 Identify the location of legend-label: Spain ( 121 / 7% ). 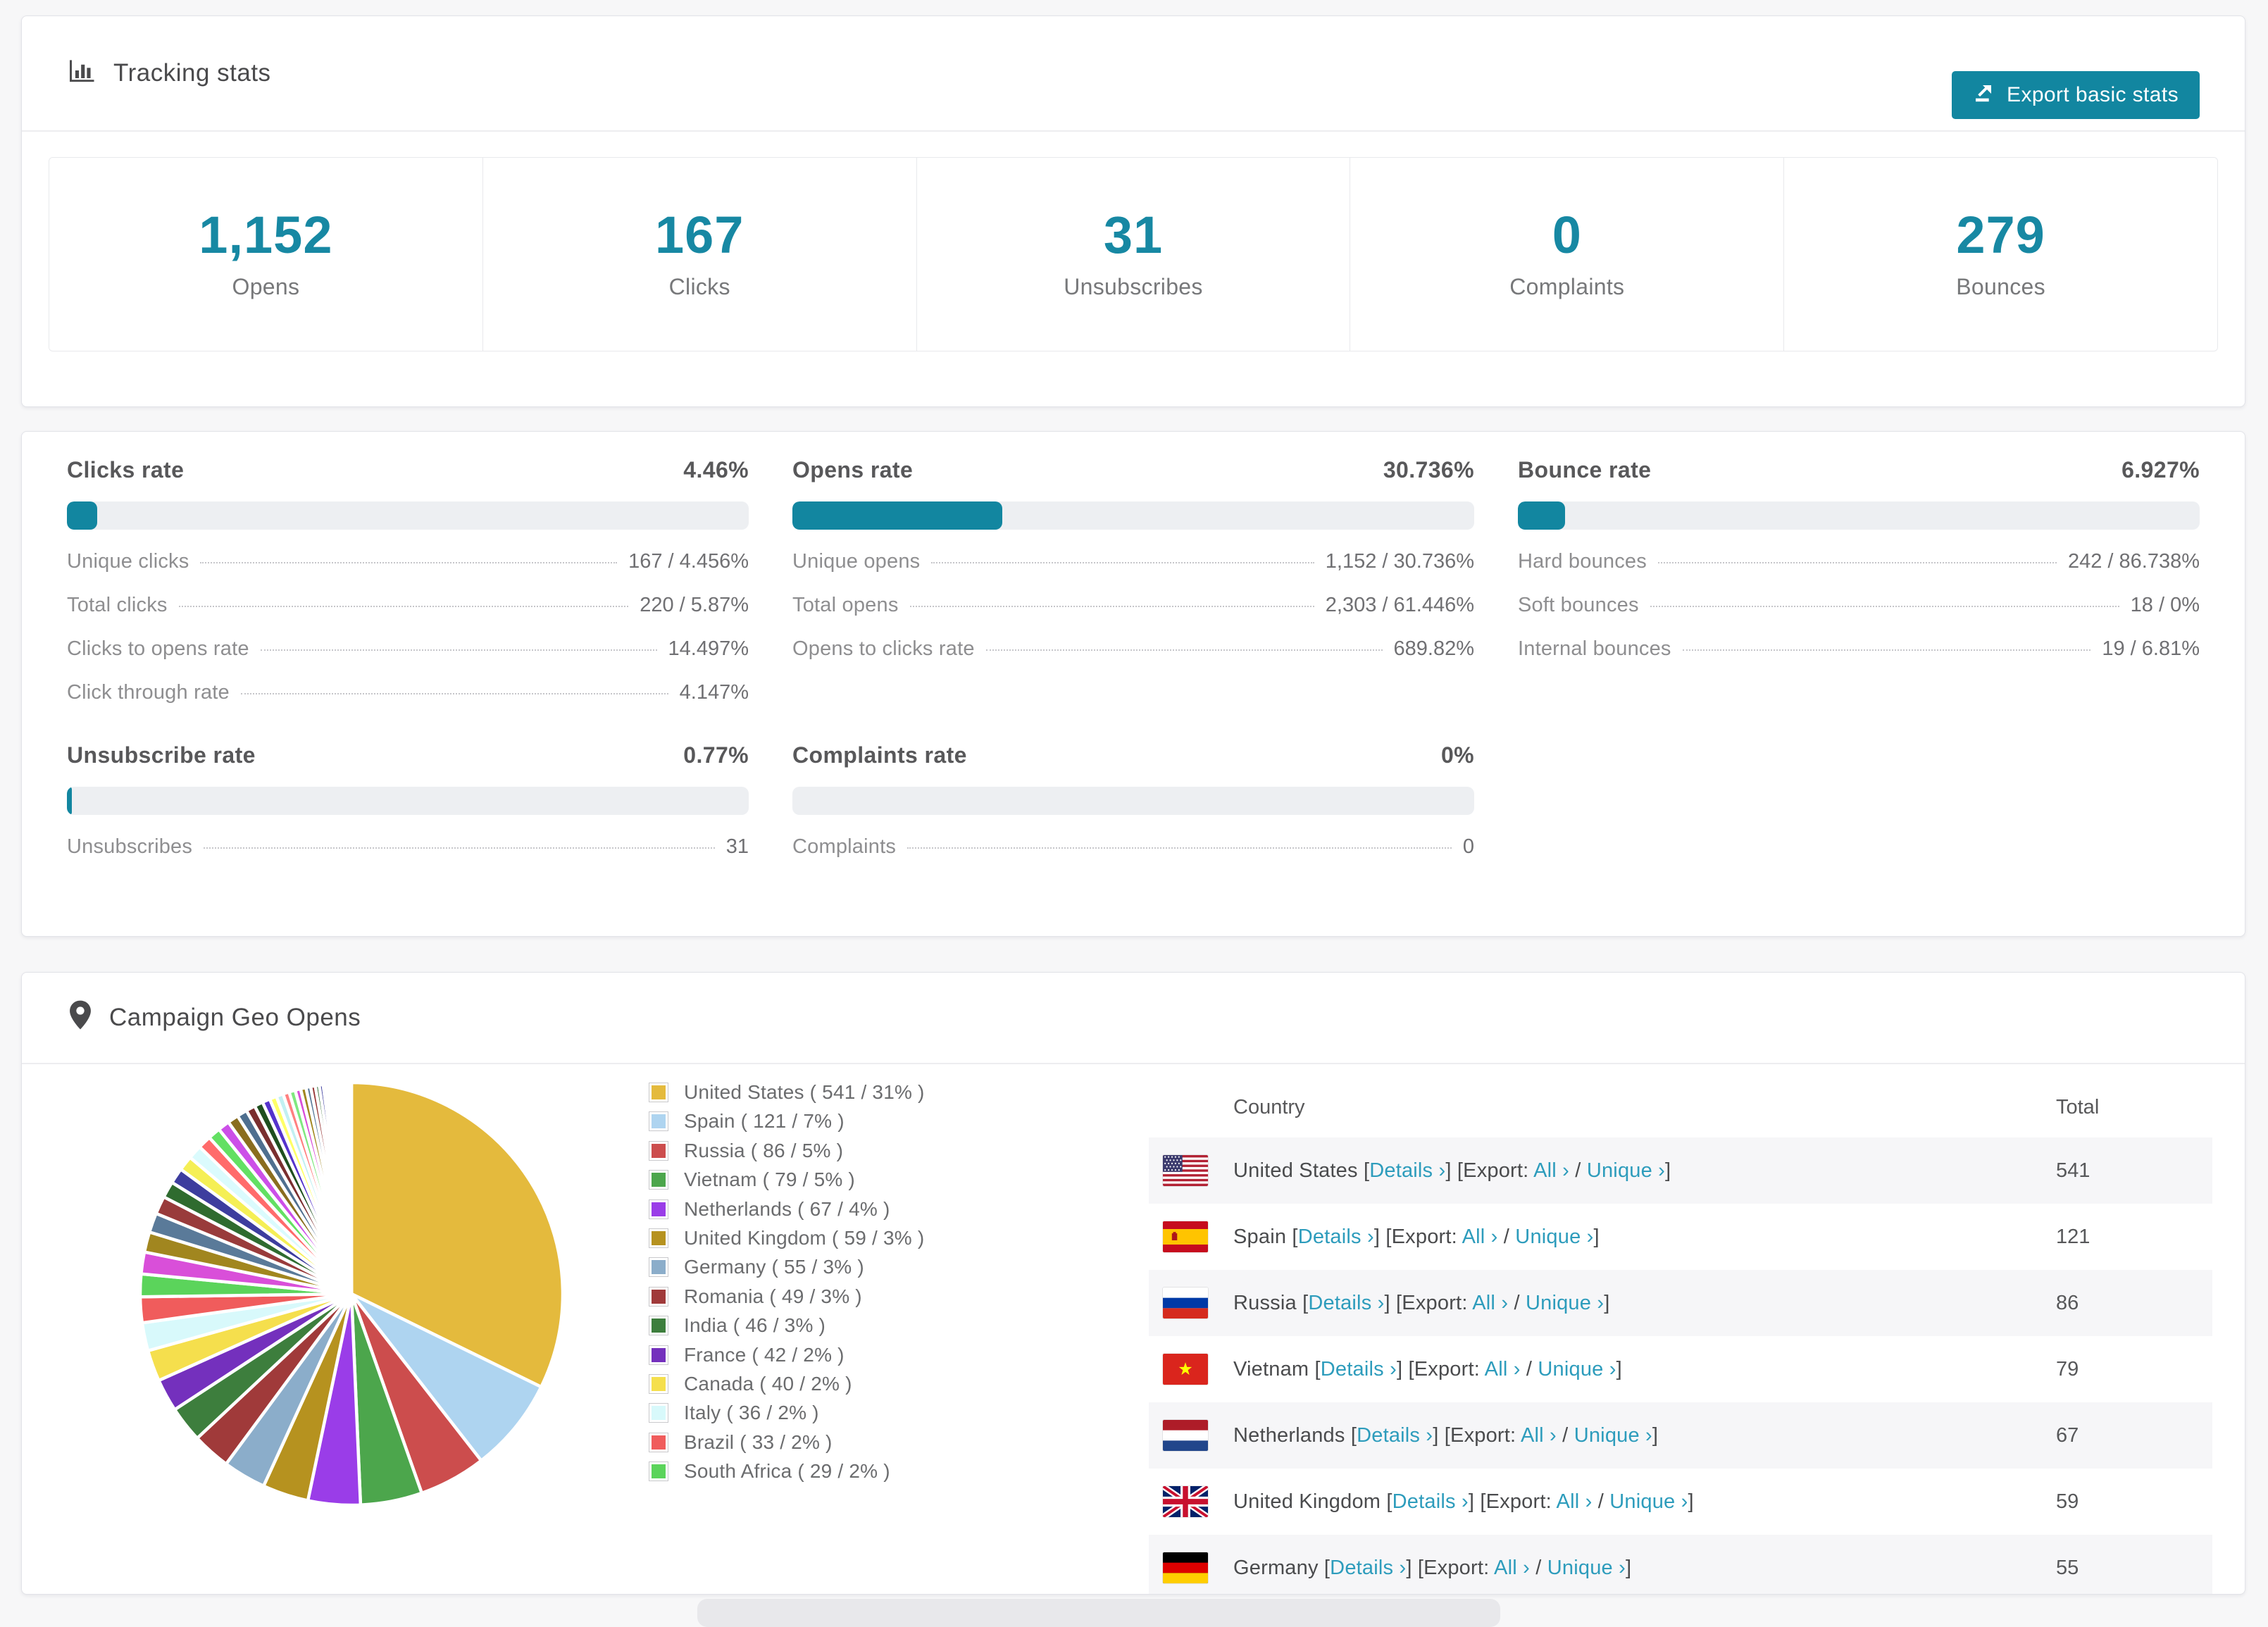
(765, 1121).